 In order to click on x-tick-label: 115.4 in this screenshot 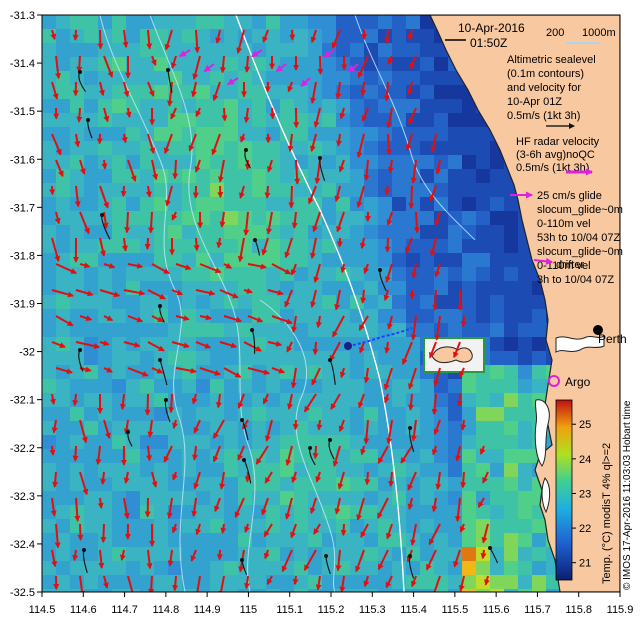, I will do `click(413, 610)`.